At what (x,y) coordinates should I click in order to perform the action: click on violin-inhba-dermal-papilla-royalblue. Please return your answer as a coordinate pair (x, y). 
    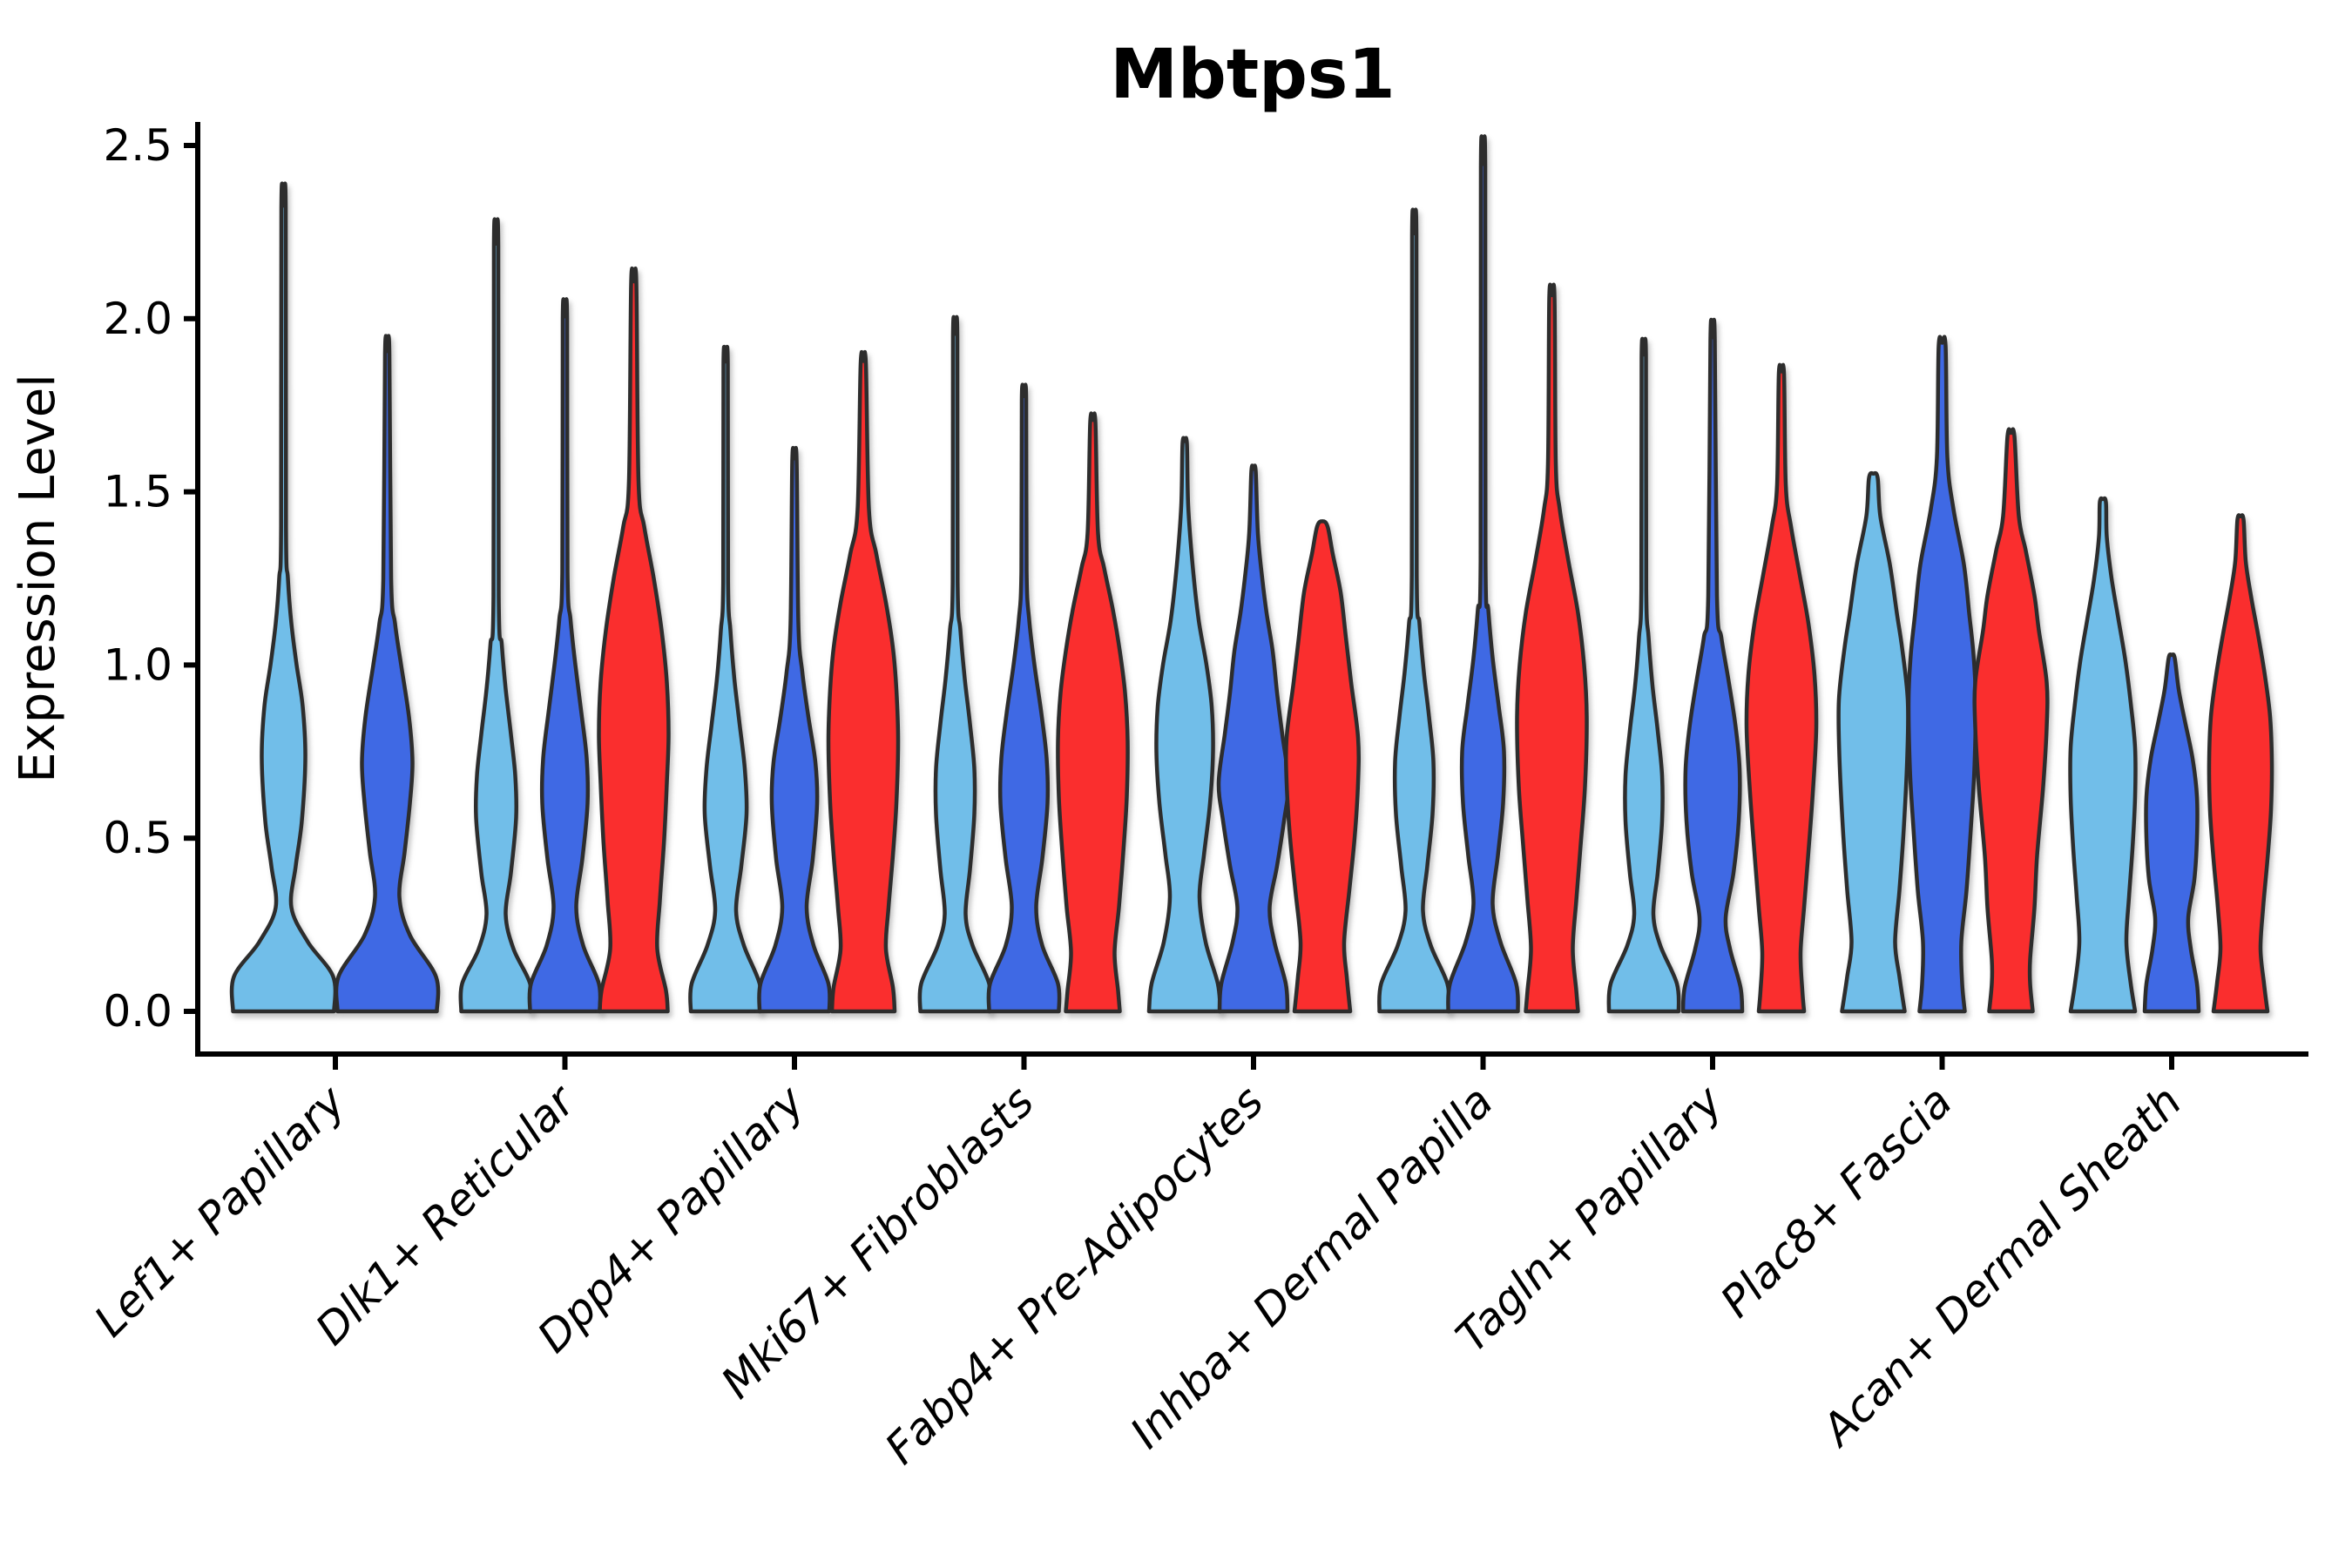
    Looking at the image, I should click on (1483, 574).